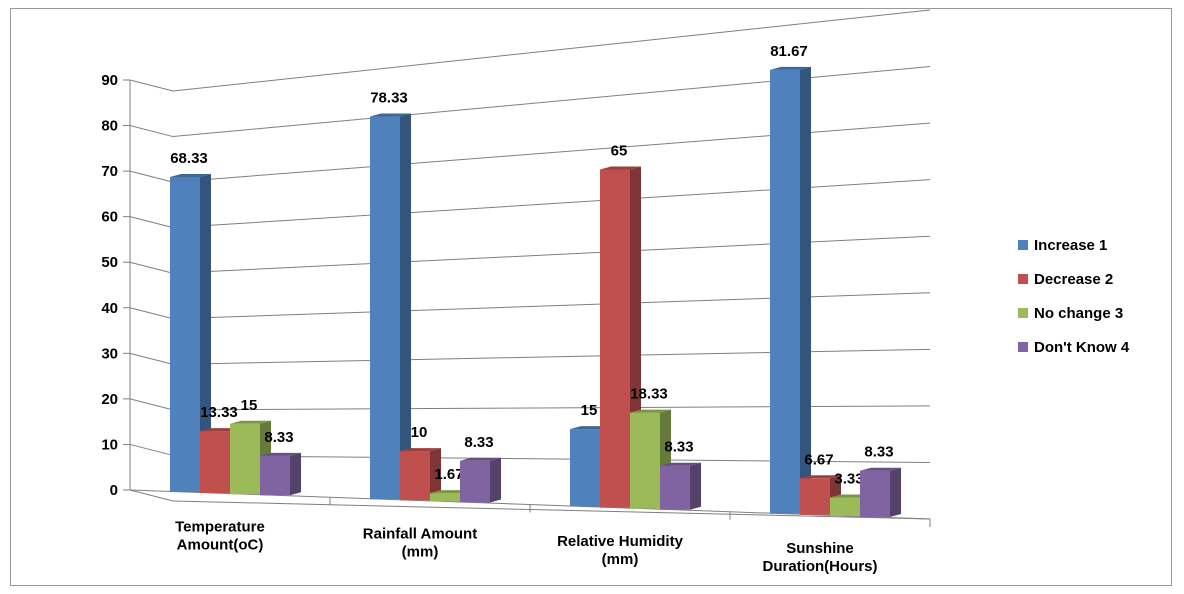  Describe the element at coordinates (1073, 279) in the screenshot. I see `legend-label: Decrease 2` at that location.